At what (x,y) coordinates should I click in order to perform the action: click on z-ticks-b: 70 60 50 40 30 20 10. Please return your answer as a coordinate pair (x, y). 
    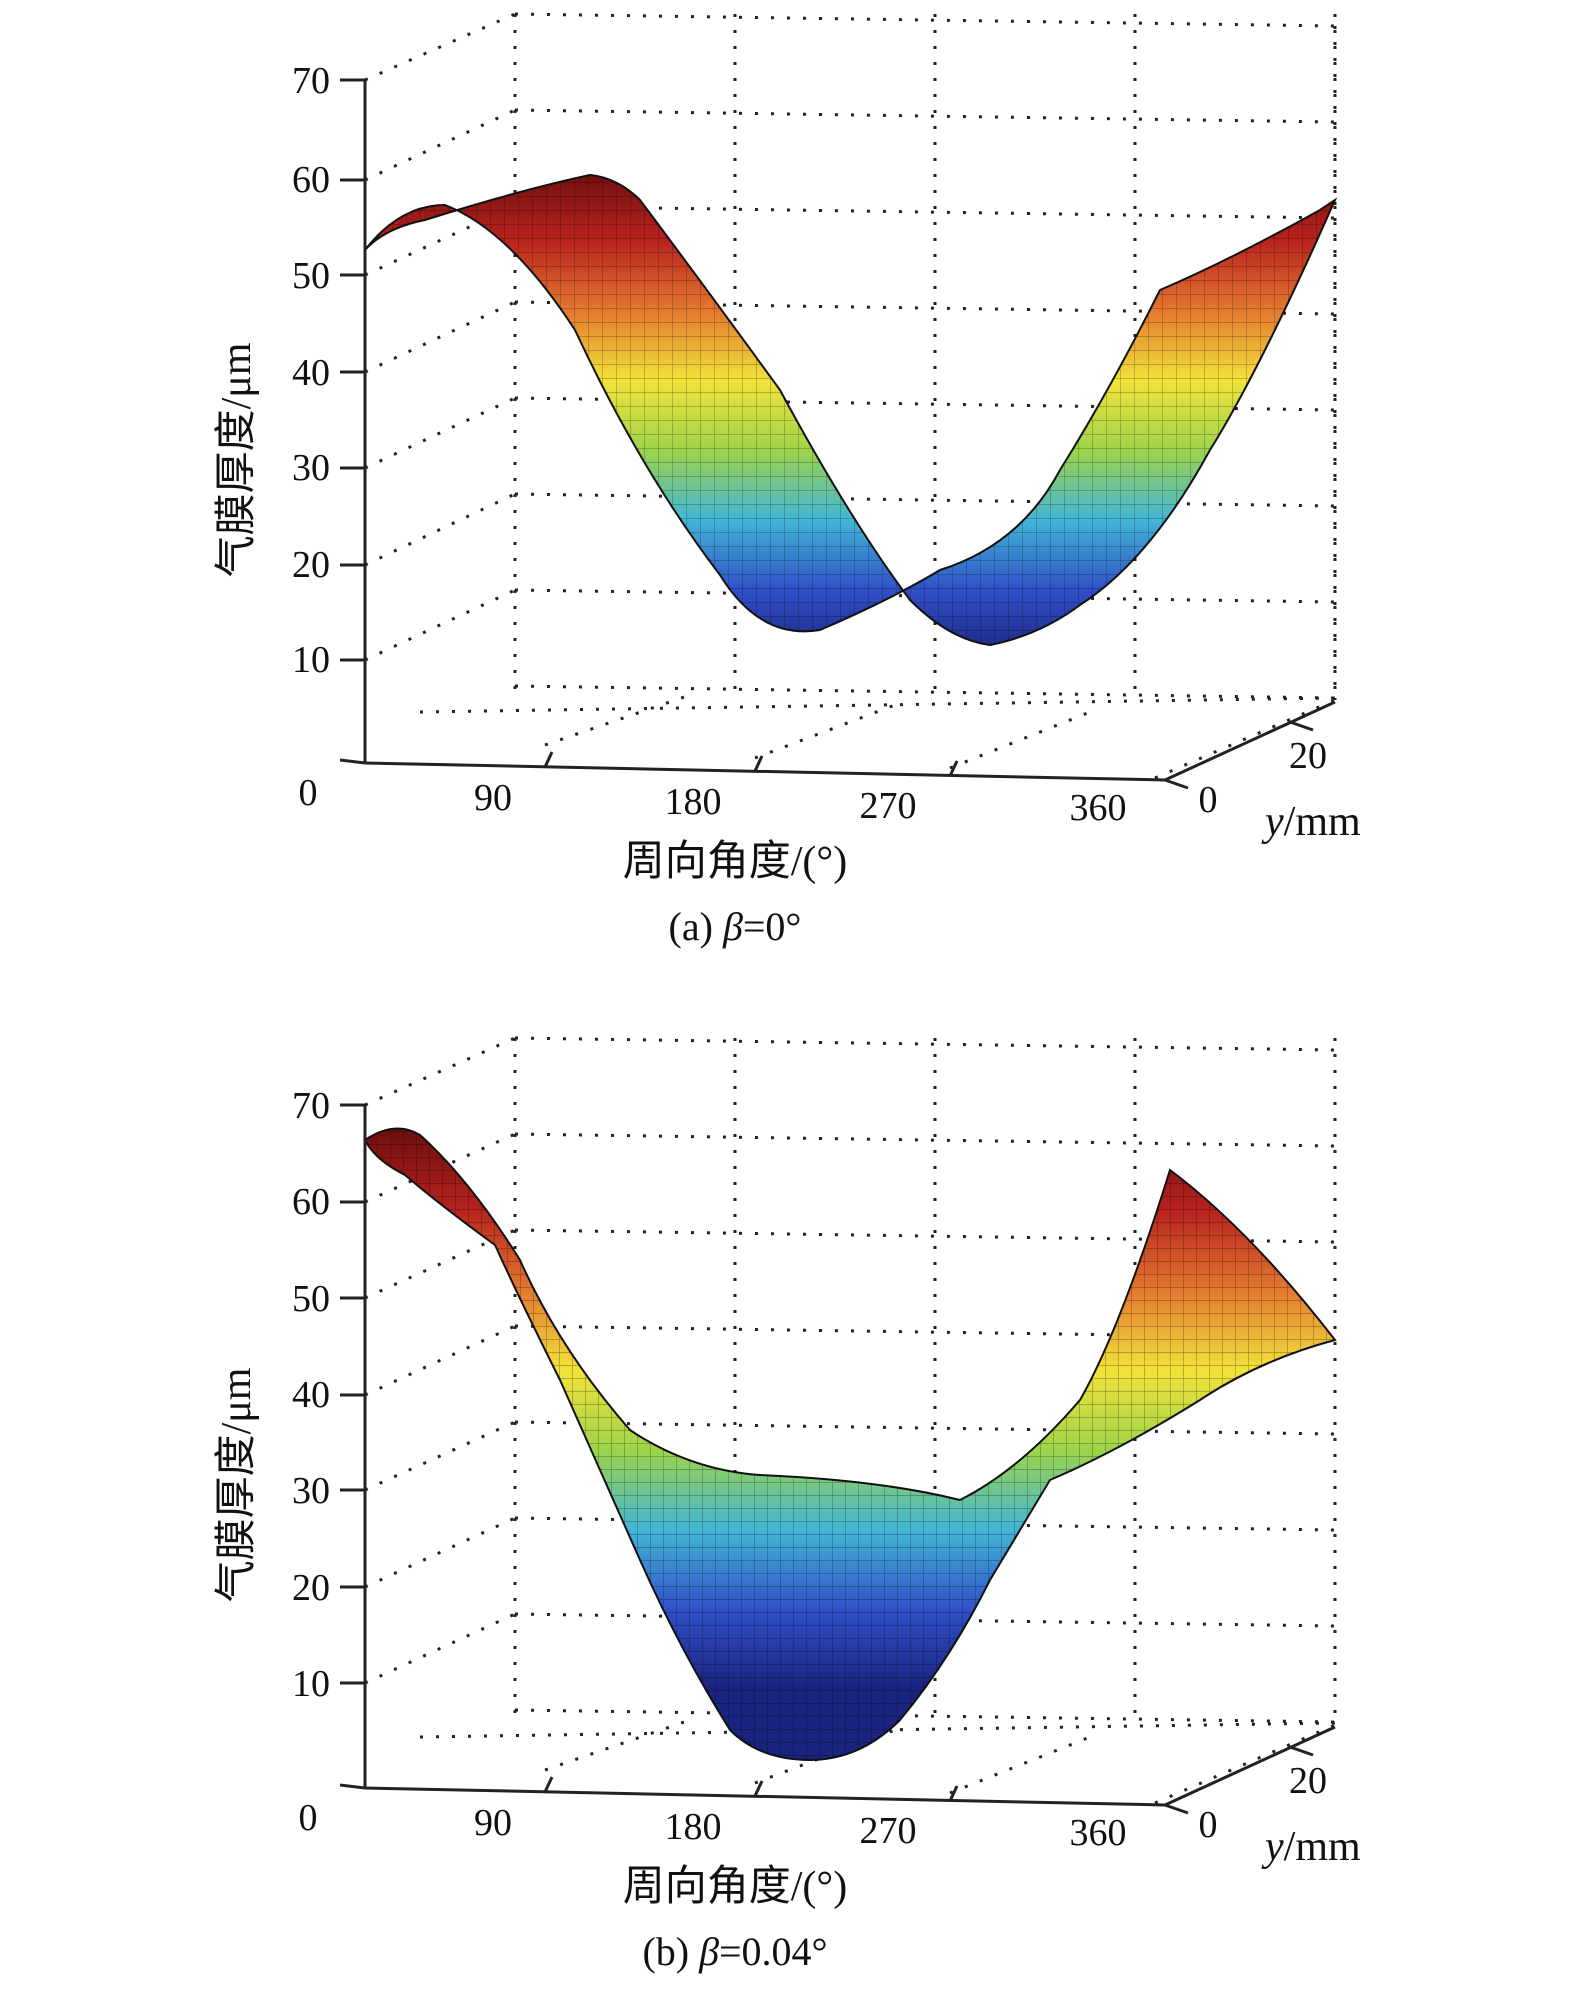
    Looking at the image, I should click on (311, 1395).